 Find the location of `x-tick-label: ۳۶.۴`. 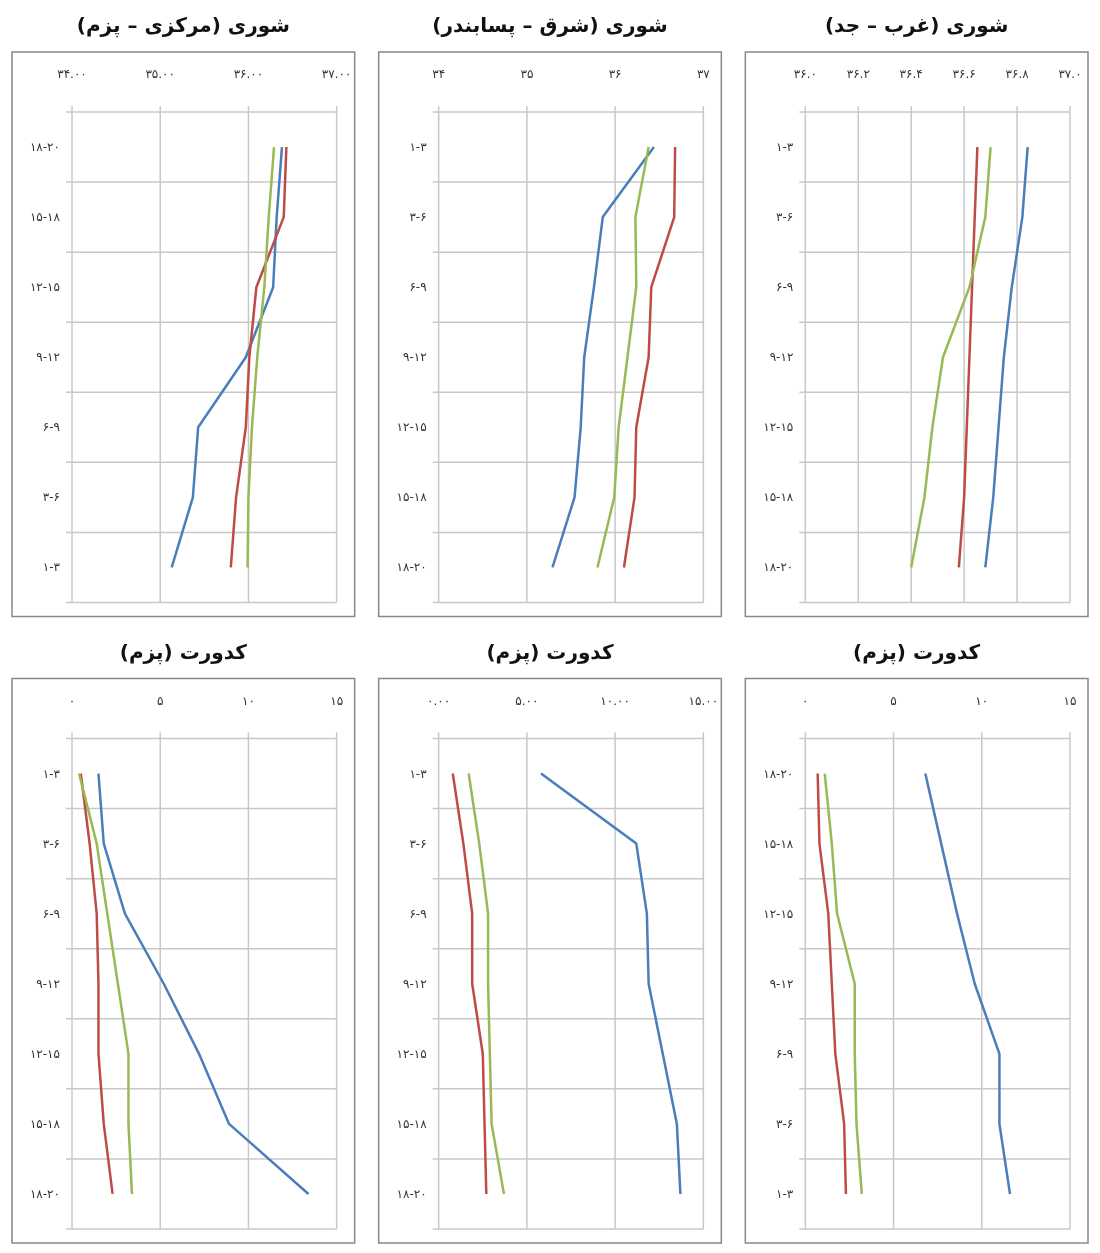

x-tick-label: ۳۶.۴ is located at coordinates (911, 74).